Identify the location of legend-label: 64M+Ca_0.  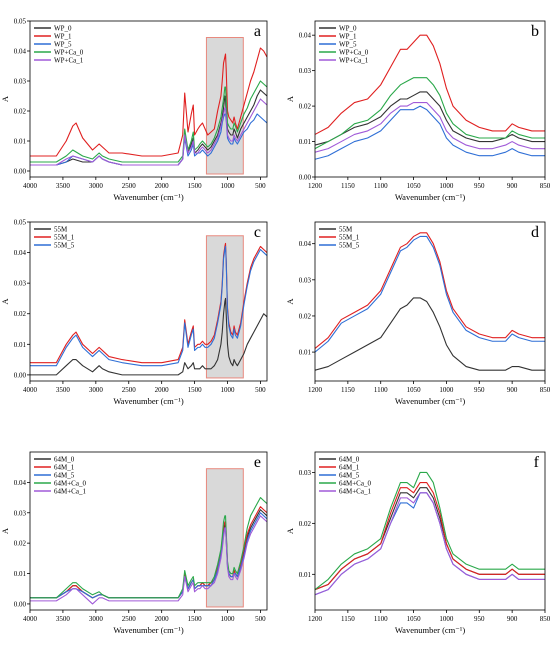
(70, 484).